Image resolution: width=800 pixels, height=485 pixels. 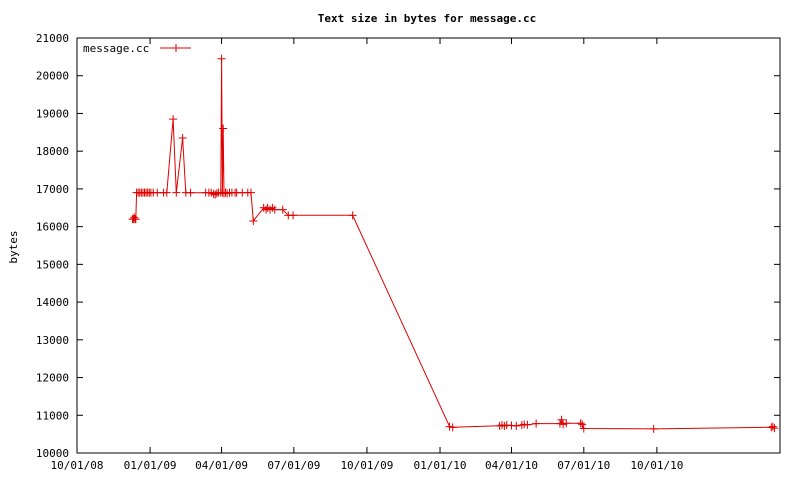 I want to click on x-tick-label: 04/01/09, so click(x=221, y=465).